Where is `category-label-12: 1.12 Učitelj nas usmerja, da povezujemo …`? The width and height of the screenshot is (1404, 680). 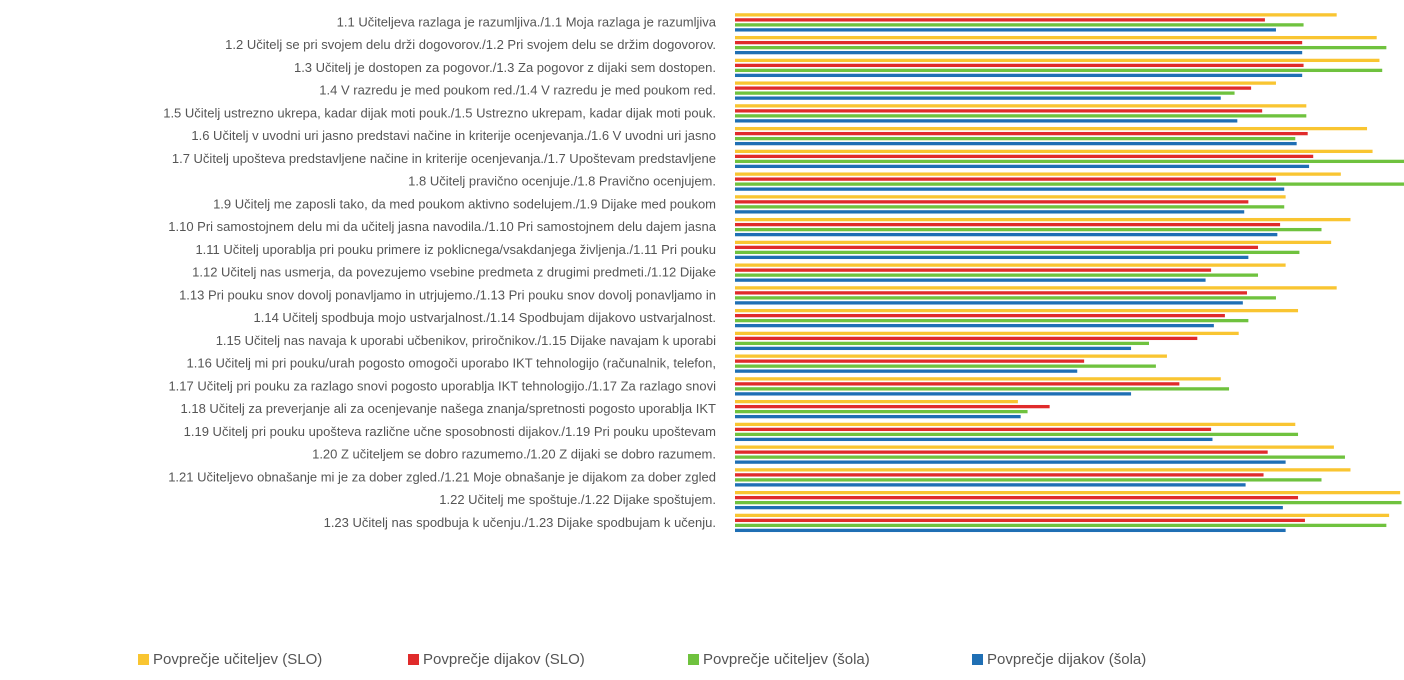
category-label-12: 1.12 Učitelj nas usmerja, da povezujemo … is located at coordinates (454, 272).